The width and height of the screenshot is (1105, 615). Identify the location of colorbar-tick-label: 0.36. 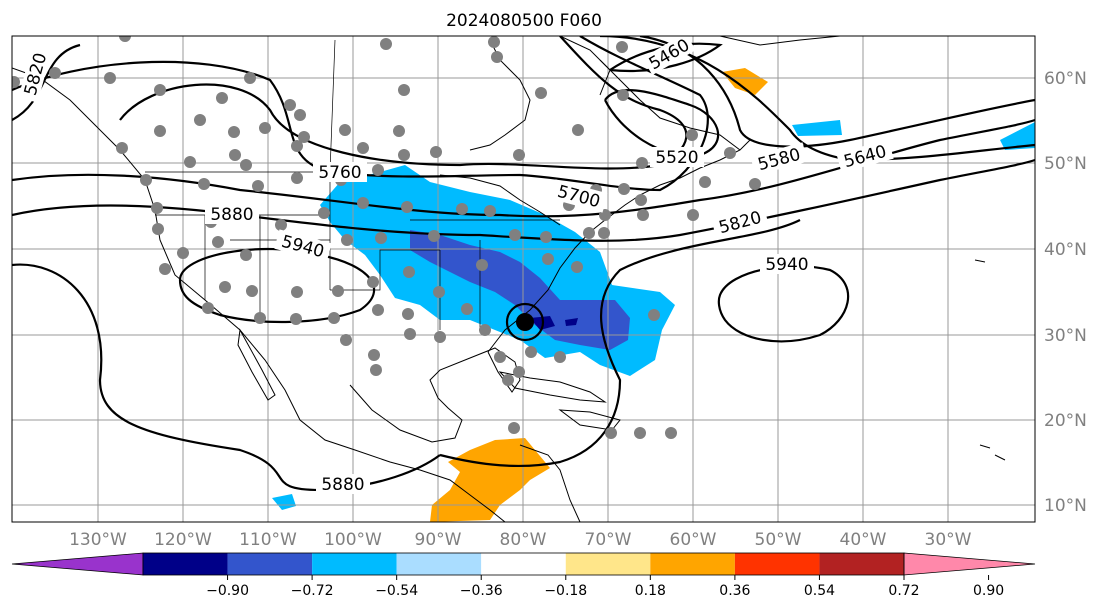
(734, 591).